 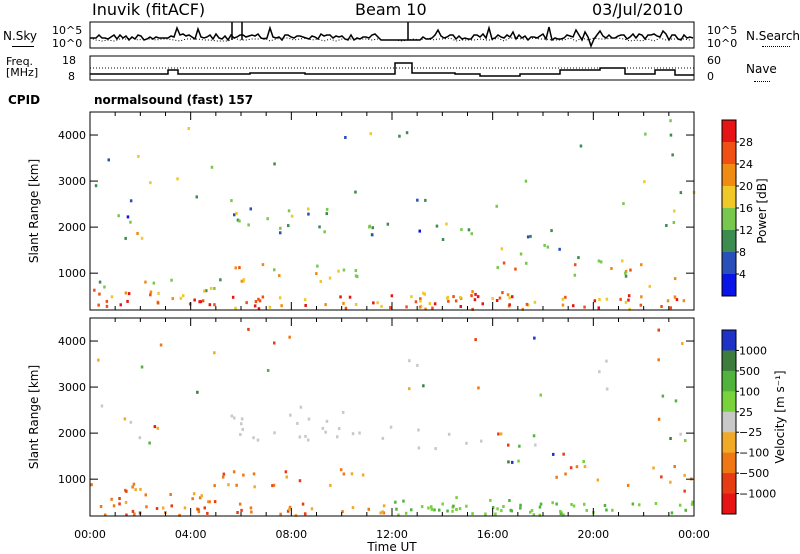 I want to click on freq-tick-bottom: 8, so click(x=71, y=76).